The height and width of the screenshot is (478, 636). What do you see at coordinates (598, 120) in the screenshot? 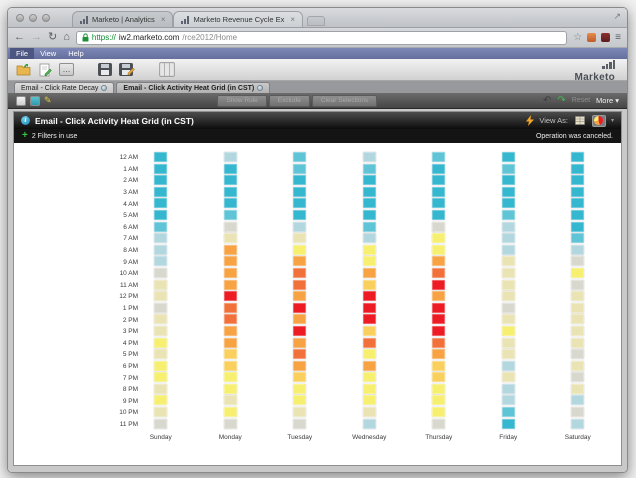
I see `view-as-chart-button` at bounding box center [598, 120].